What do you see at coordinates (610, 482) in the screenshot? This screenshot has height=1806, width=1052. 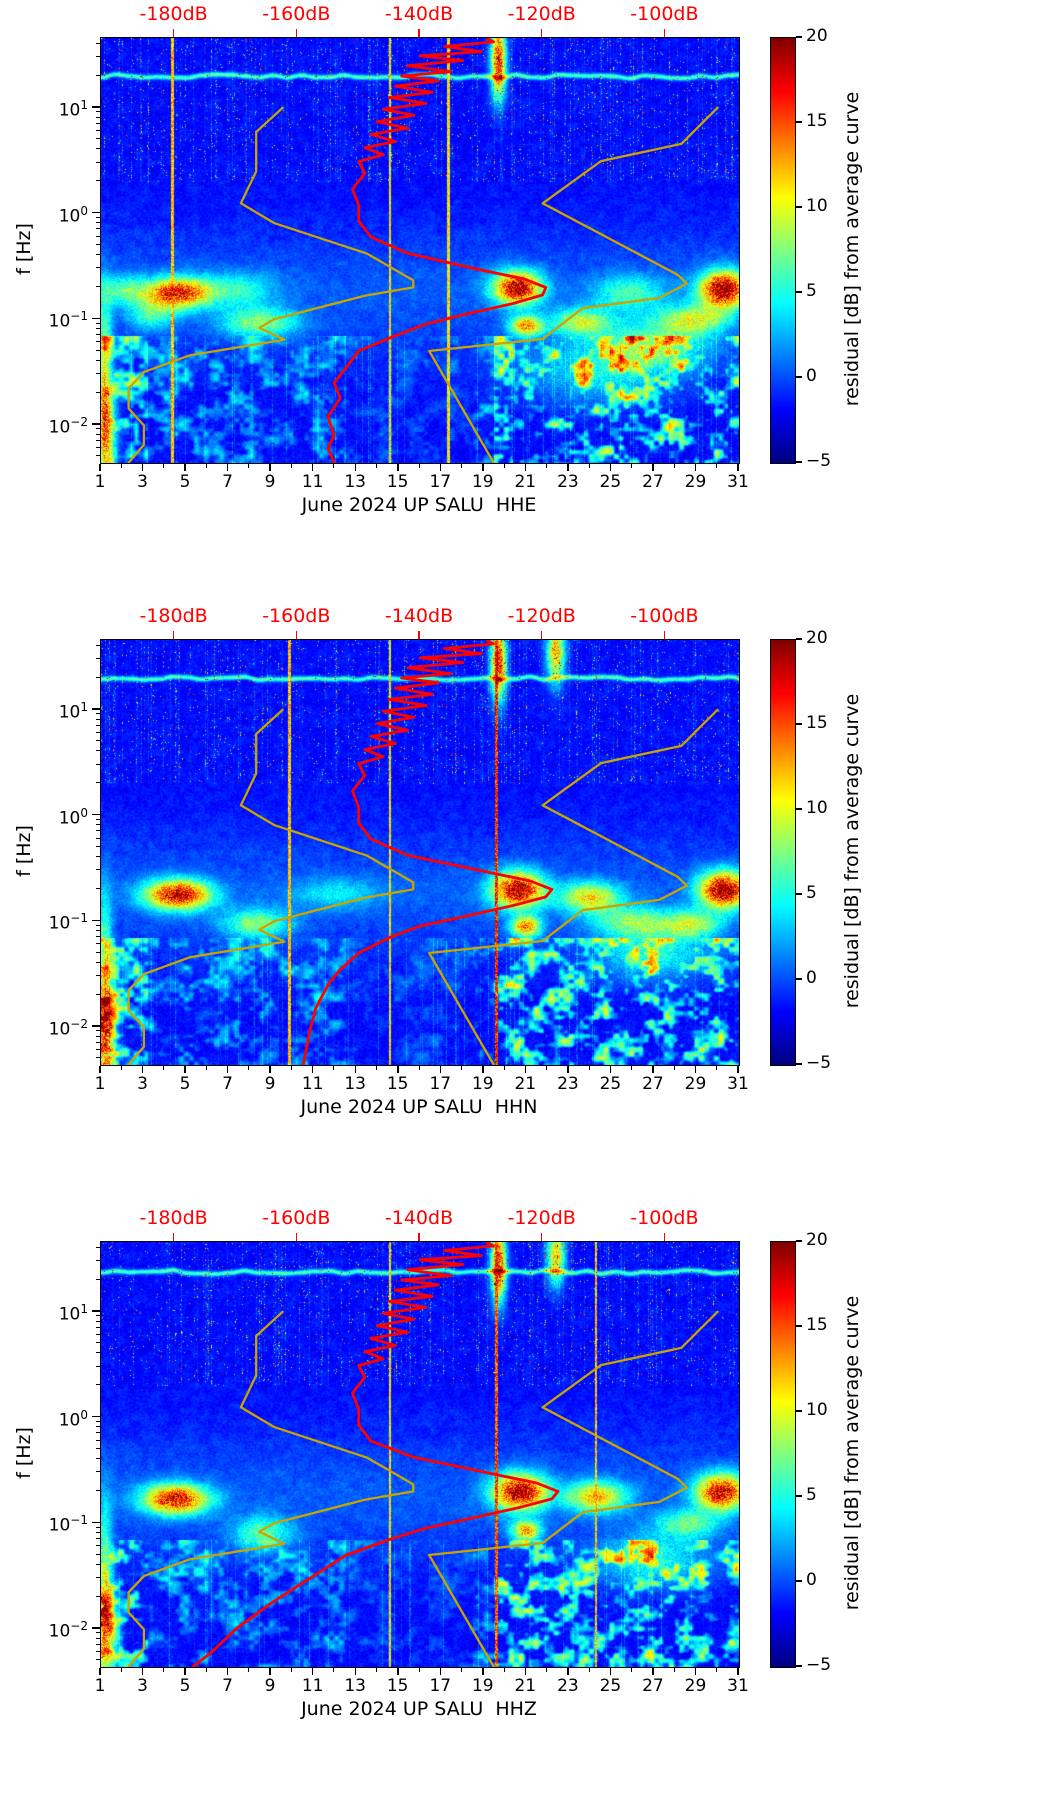 I see `x-axis-ticklabel: 25` at bounding box center [610, 482].